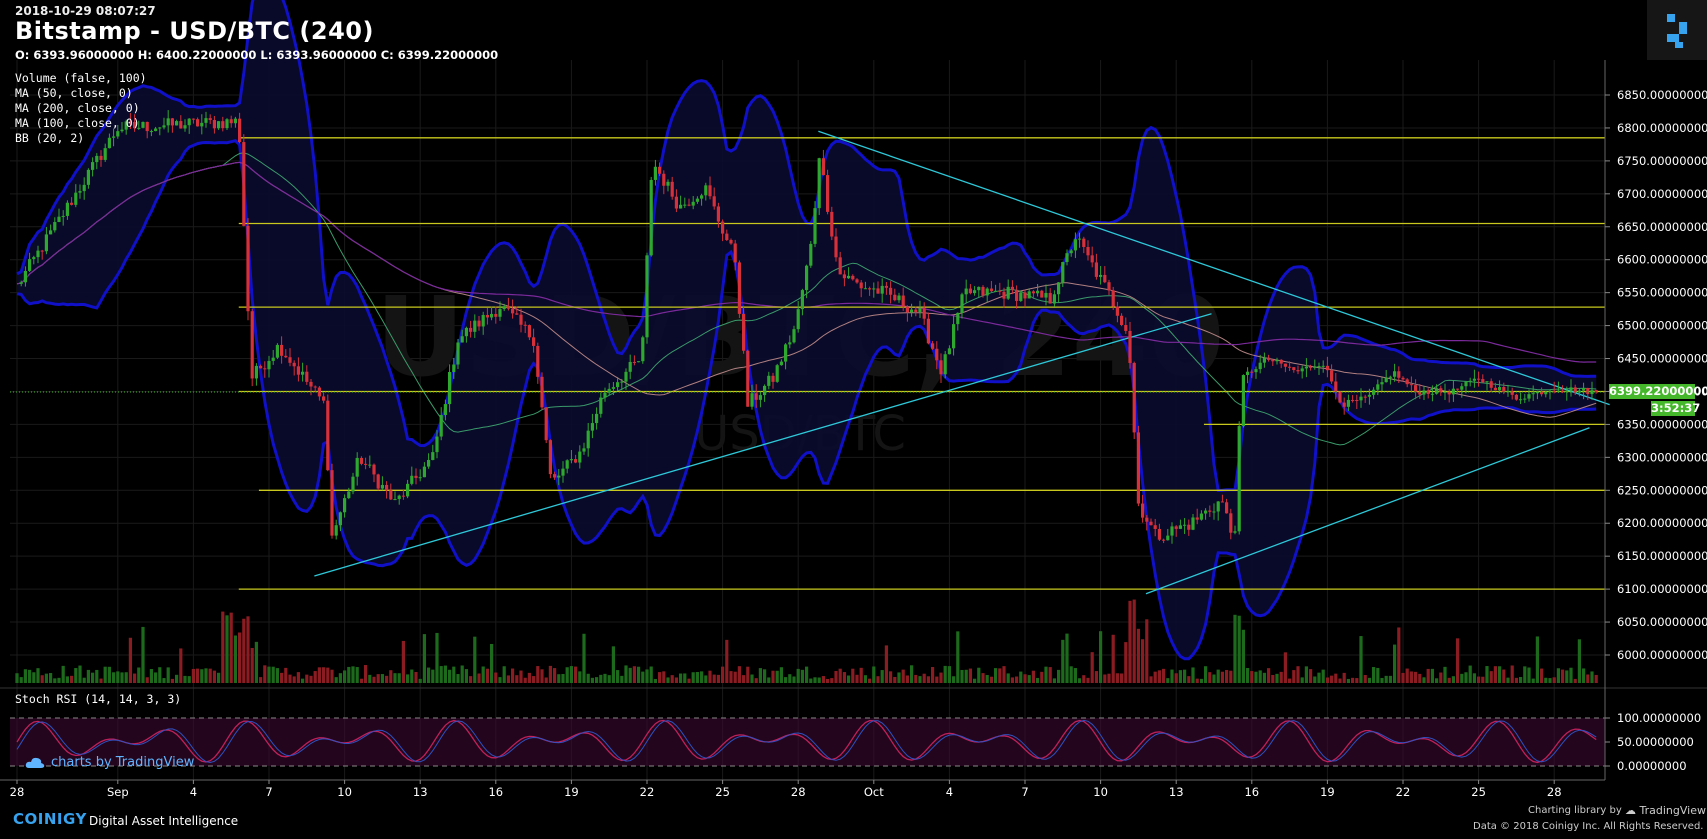  I want to click on tradingview-credit: ☁ TradingView, so click(1665, 810).